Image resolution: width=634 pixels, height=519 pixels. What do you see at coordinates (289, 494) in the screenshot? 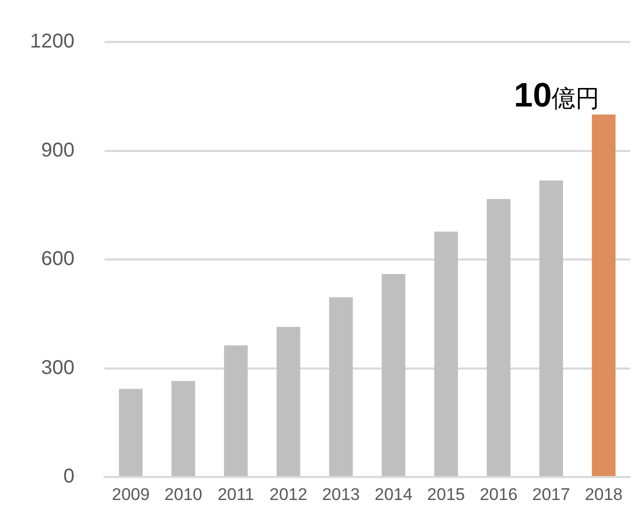
I see `x-tick-label: 2012` at bounding box center [289, 494].